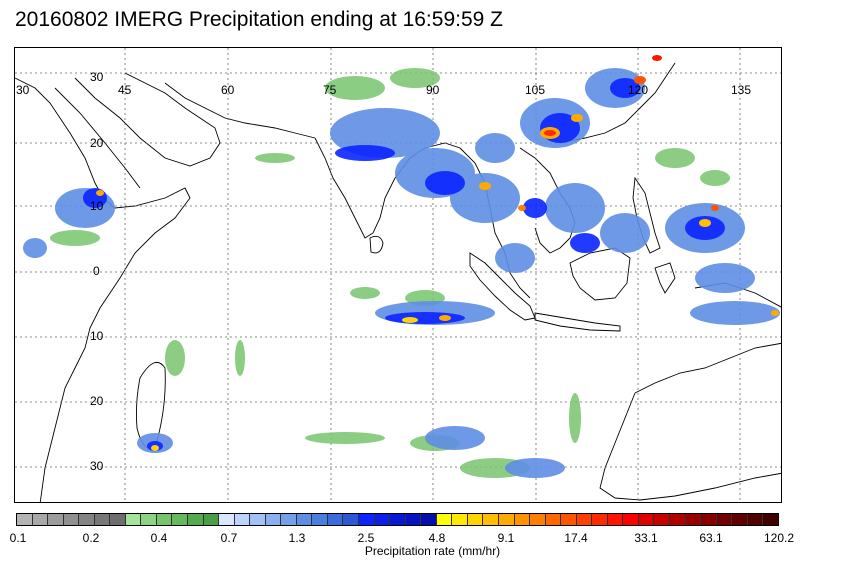 This screenshot has width=865, height=571. I want to click on colorbar-tick-label: 33.1, so click(646, 538).